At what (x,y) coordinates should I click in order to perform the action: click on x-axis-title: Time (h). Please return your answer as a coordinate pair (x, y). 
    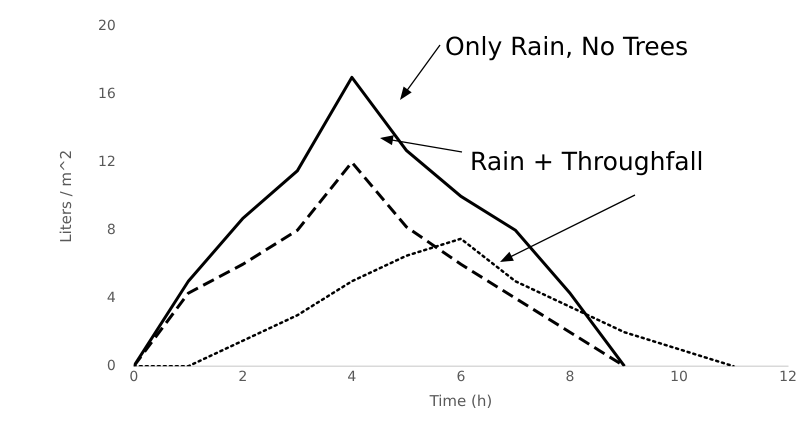
    Looking at the image, I should click on (460, 401).